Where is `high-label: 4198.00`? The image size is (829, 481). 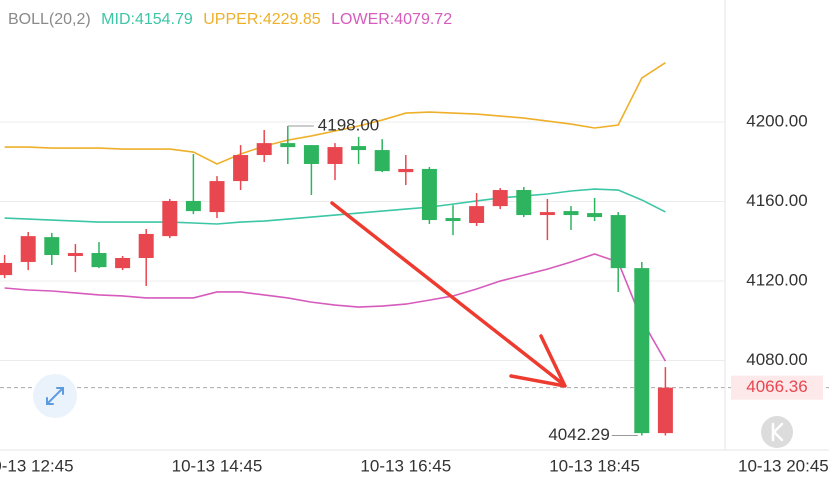
high-label: 4198.00 is located at coordinates (348, 125).